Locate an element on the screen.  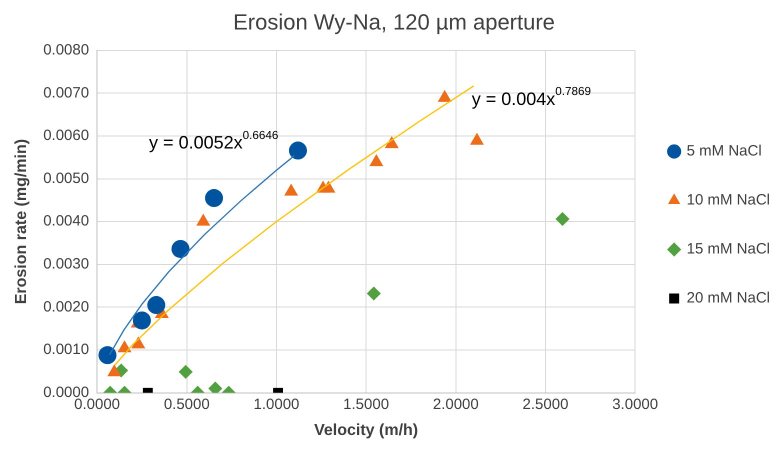
x-tick-label: 2.5000 is located at coordinates (545, 404).